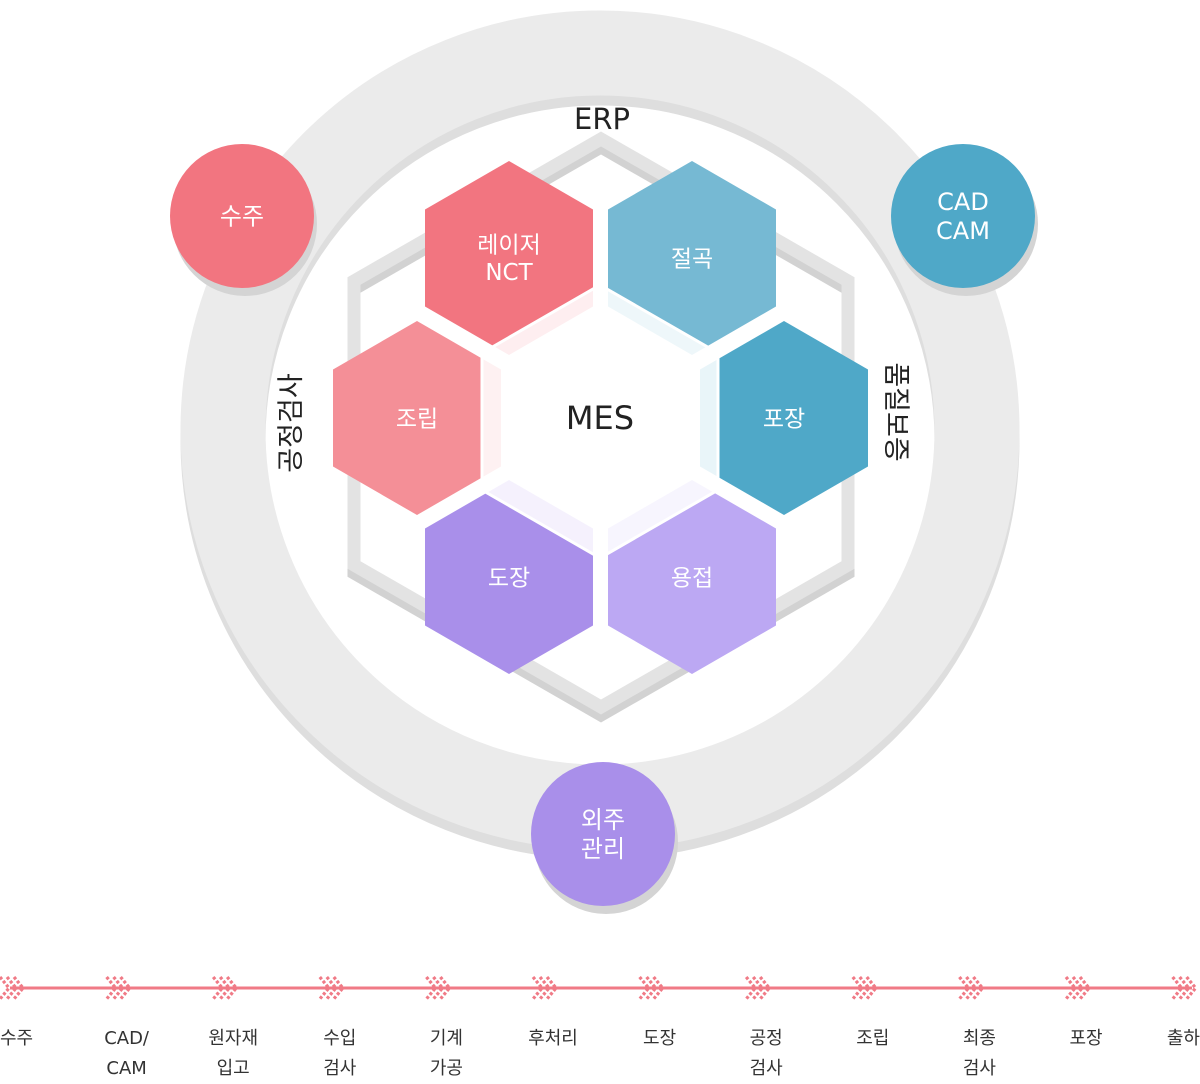 The height and width of the screenshot is (1084, 1200). Describe the element at coordinates (602, 119) in the screenshot. I see `erp-label: ERP` at that location.